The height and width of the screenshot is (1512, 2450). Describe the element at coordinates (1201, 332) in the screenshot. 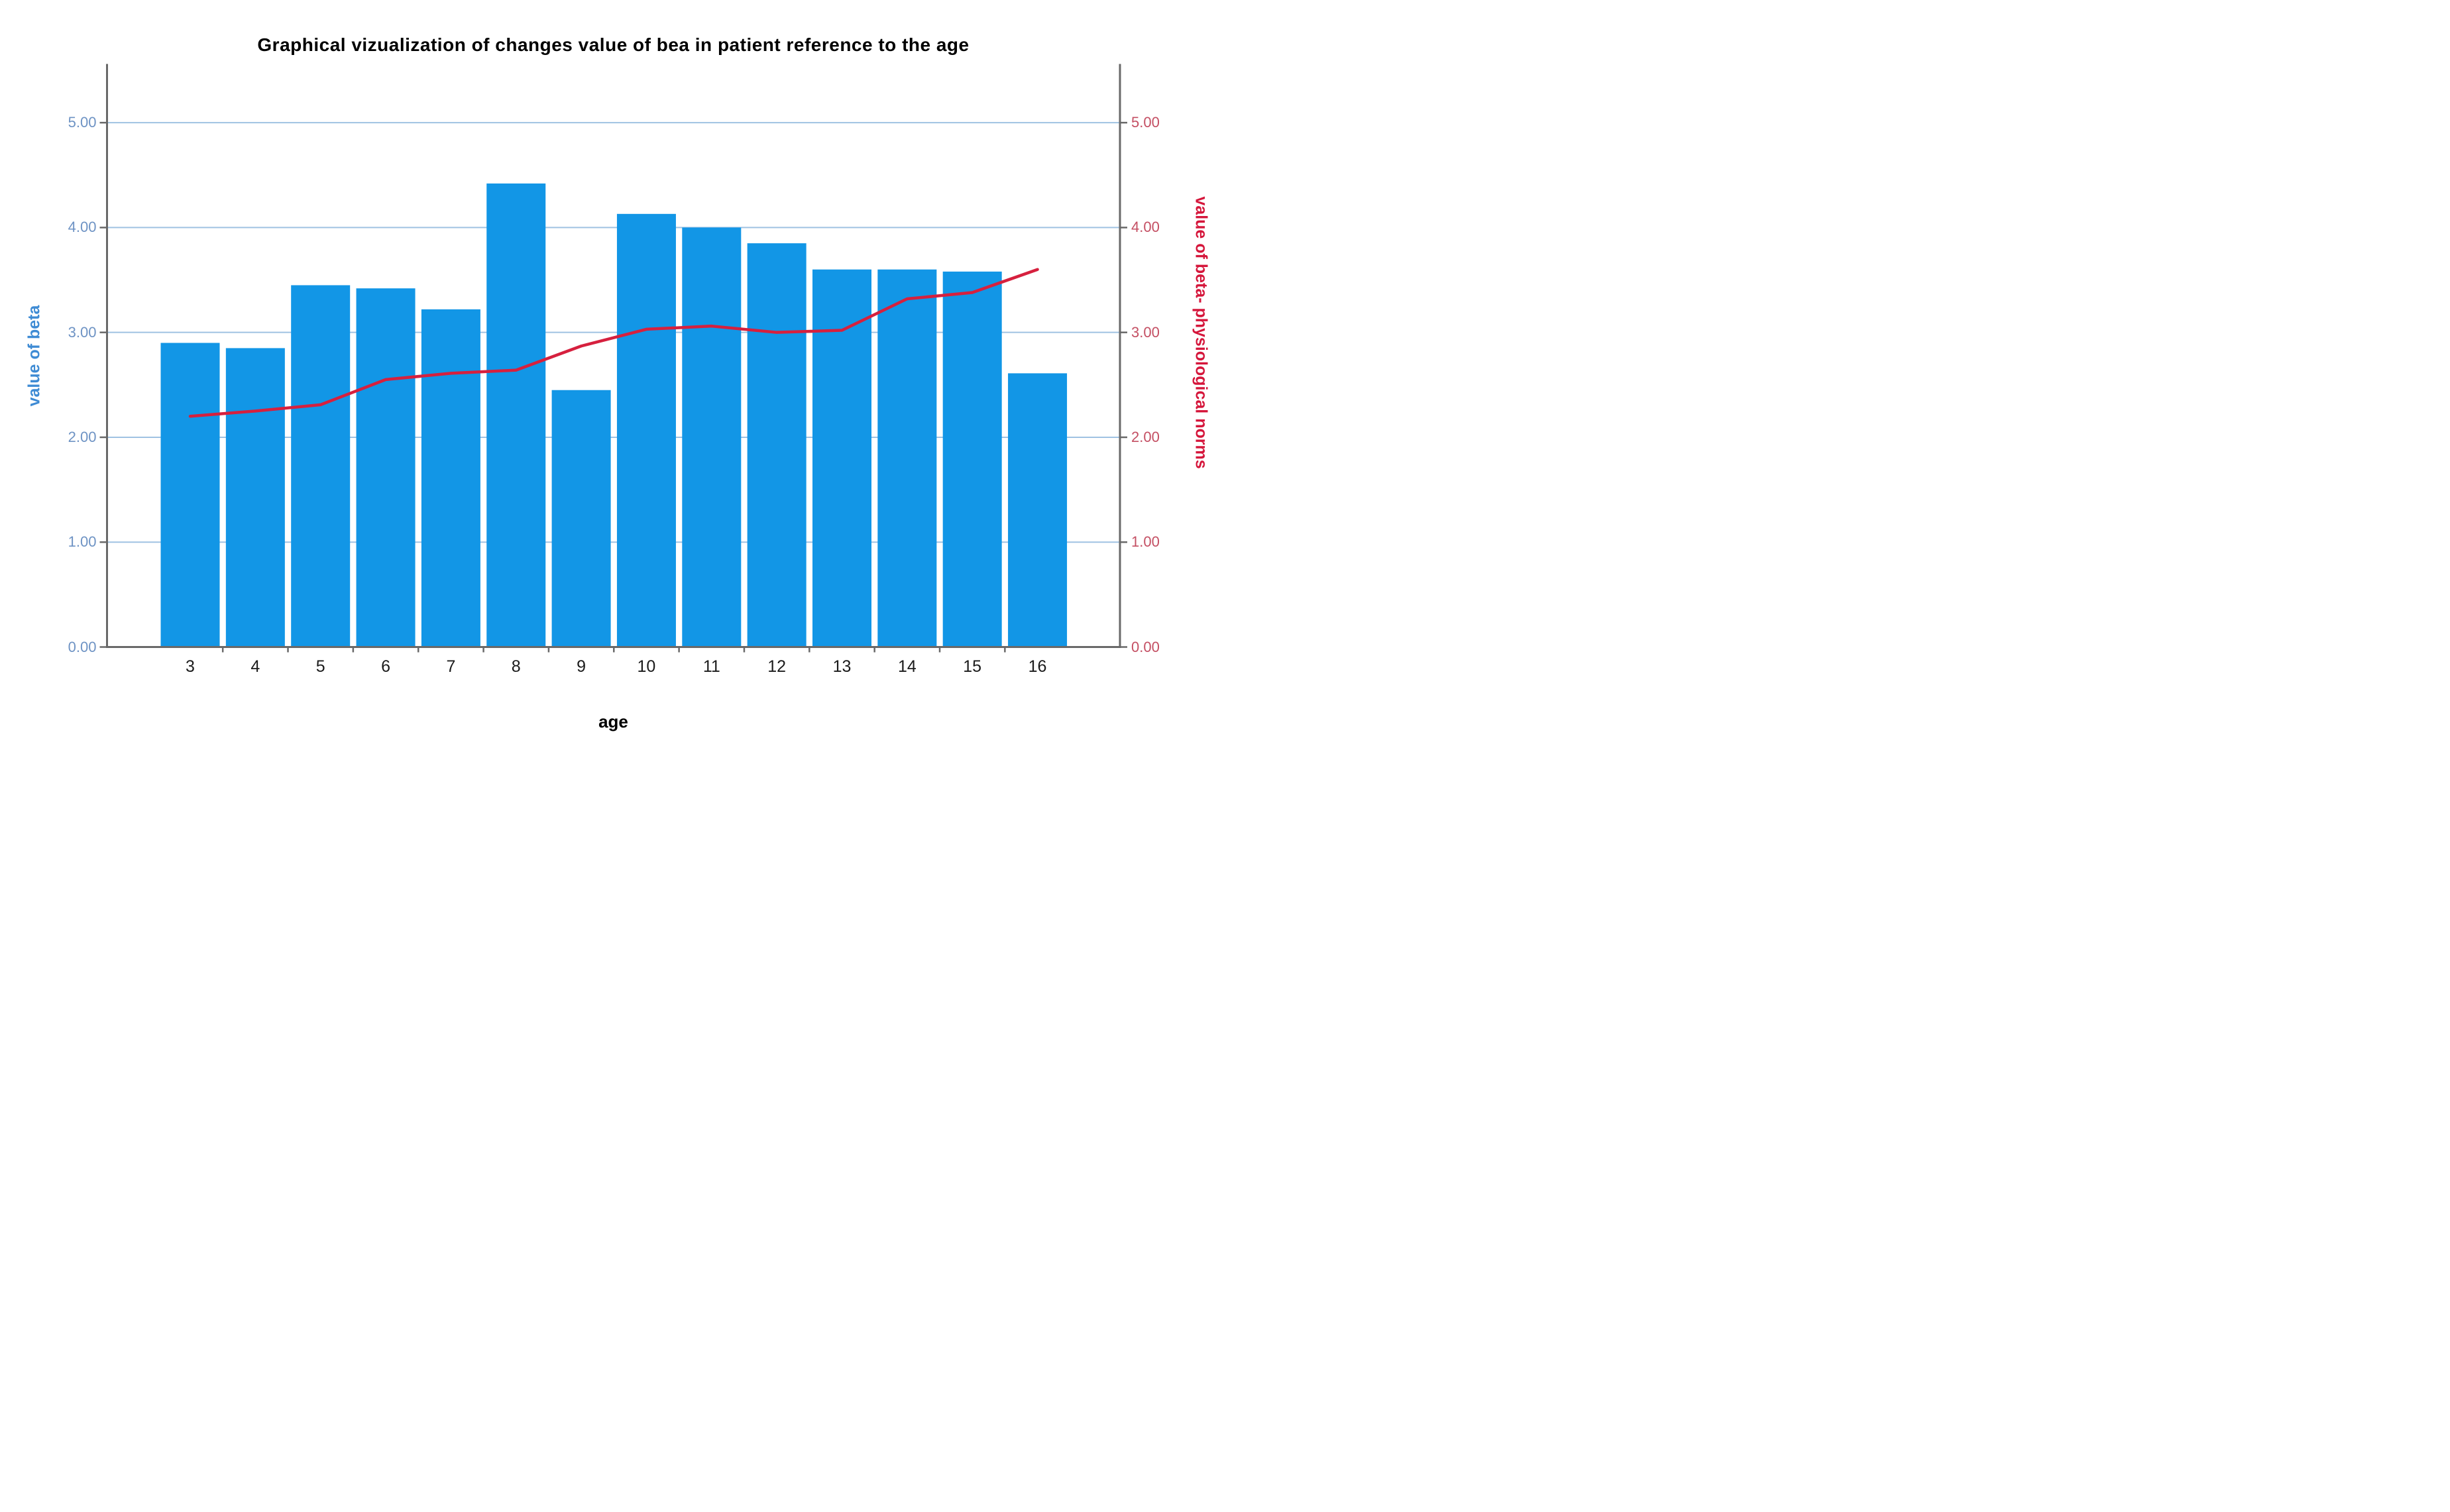

I see `y-axis-right-title: value of beta- physiological norms` at that location.